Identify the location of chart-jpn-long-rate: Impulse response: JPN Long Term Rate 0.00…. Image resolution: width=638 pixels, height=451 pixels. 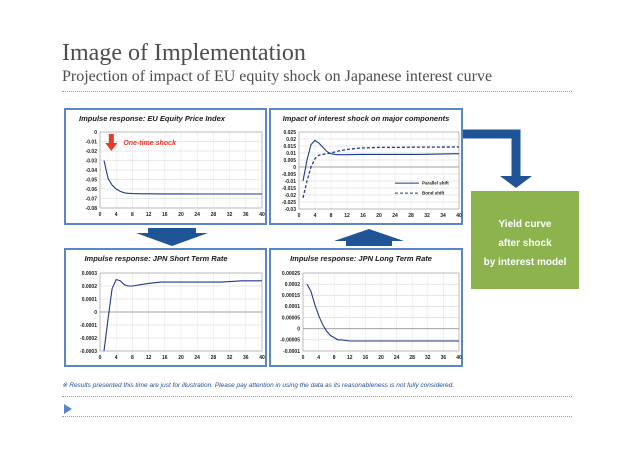
(371, 307).